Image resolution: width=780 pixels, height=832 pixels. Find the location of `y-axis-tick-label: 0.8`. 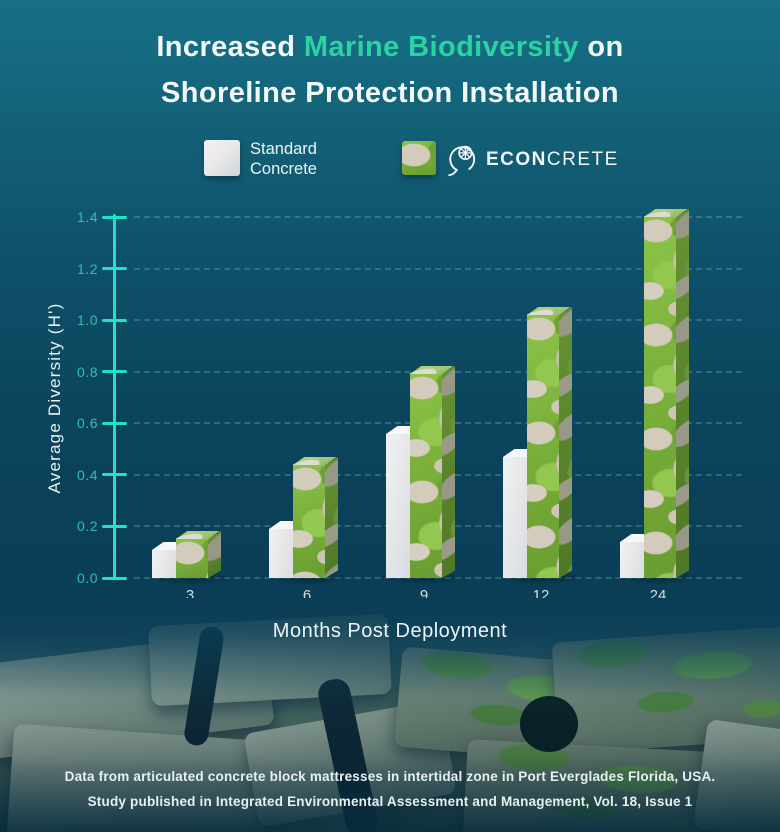

y-axis-tick-label: 0.8 is located at coordinates (87, 371).